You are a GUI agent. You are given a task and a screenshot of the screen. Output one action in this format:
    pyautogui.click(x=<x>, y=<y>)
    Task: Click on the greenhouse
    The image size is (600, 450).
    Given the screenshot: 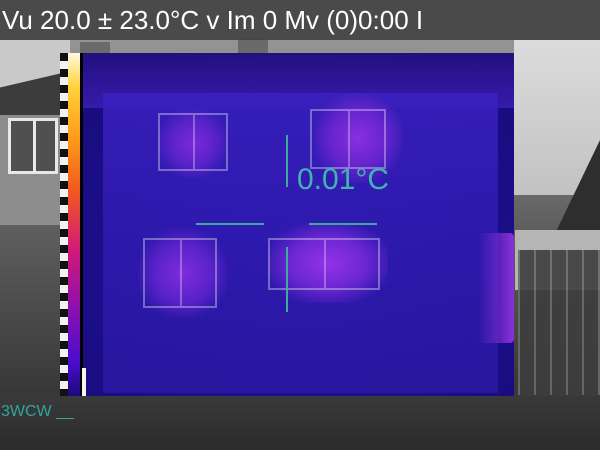 What is the action you would take?
    pyautogui.click(x=559, y=325)
    